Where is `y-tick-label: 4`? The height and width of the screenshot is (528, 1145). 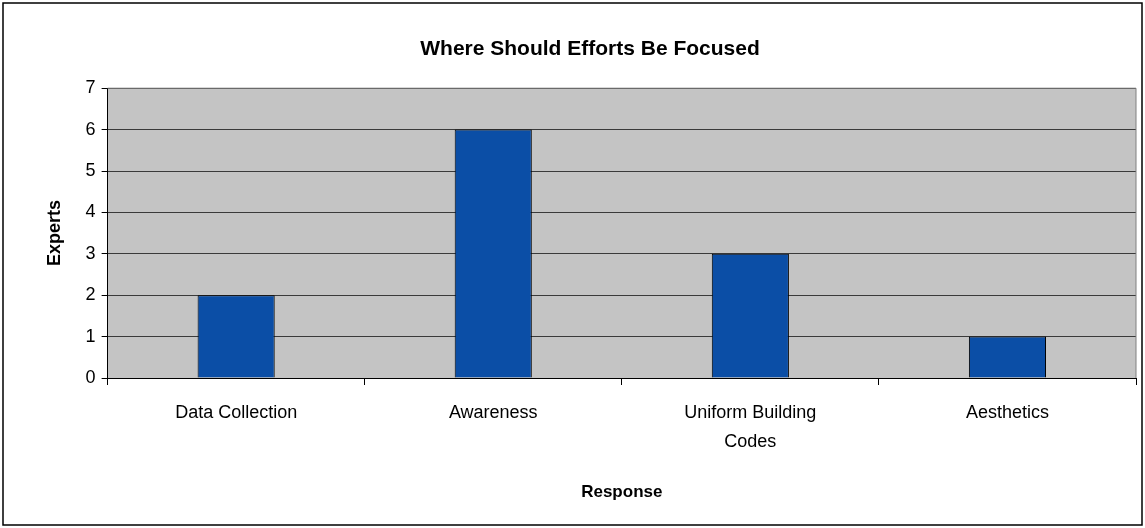
y-tick-label: 4 is located at coordinates (90, 211).